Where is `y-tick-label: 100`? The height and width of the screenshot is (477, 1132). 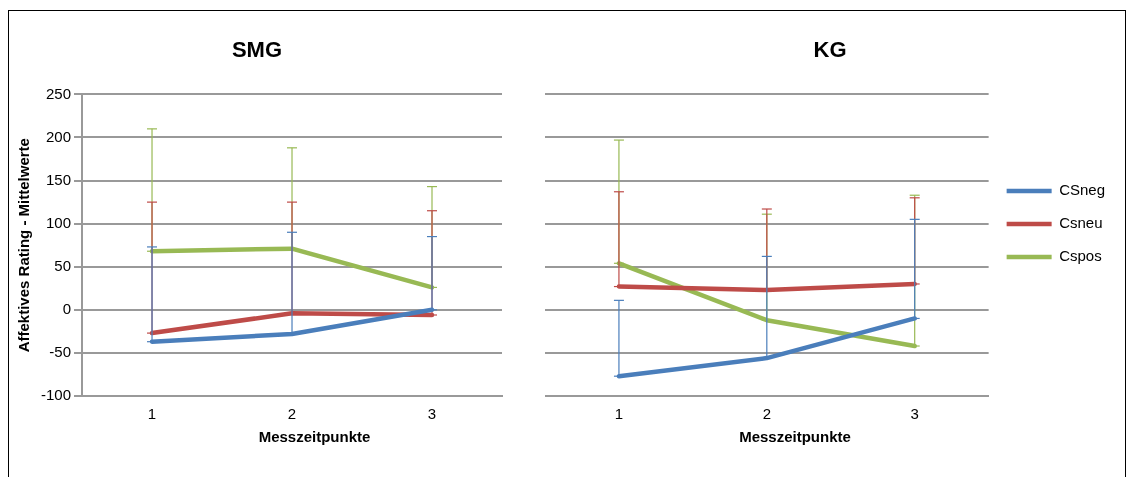
y-tick-label: 100 is located at coordinates (58, 222).